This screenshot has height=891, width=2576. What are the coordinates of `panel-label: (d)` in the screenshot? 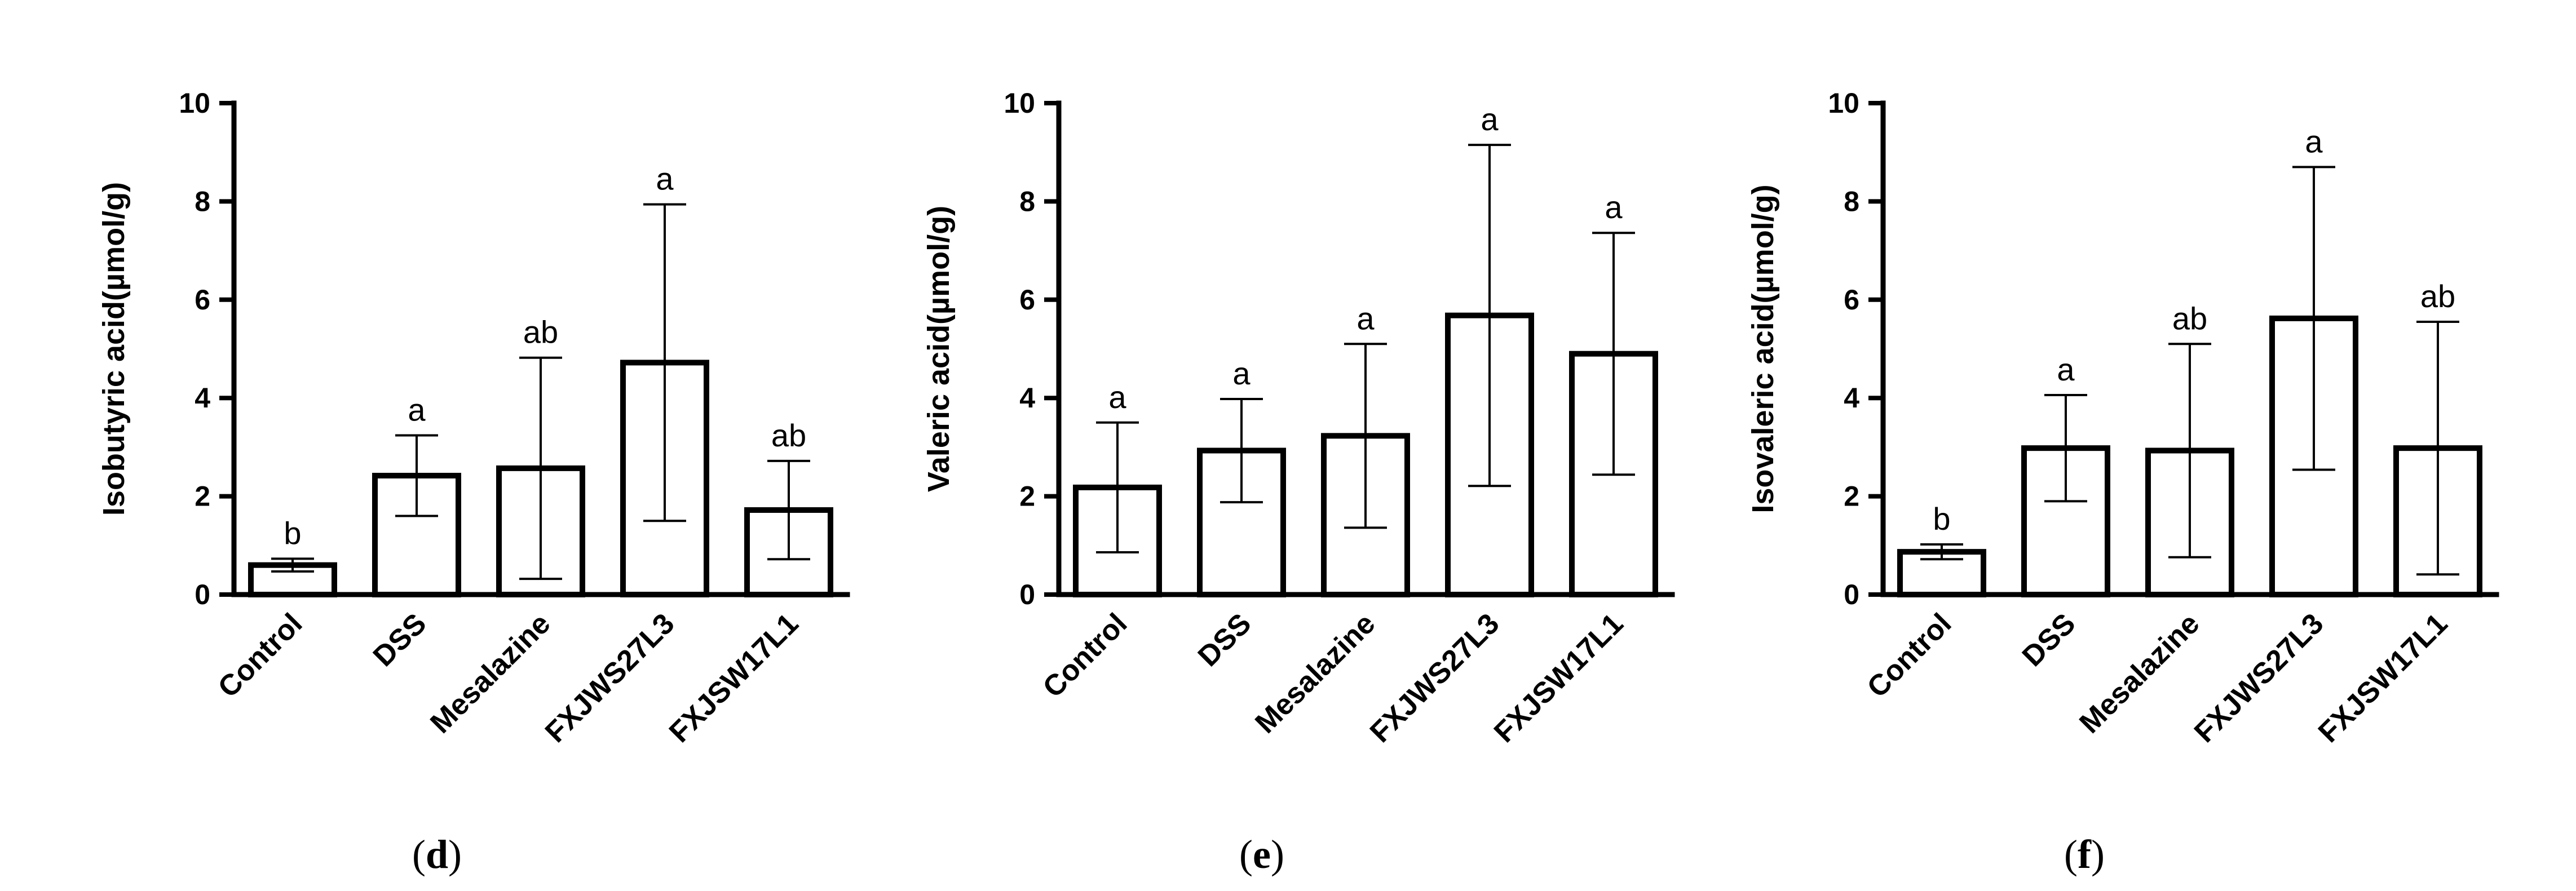 It's located at (437, 854).